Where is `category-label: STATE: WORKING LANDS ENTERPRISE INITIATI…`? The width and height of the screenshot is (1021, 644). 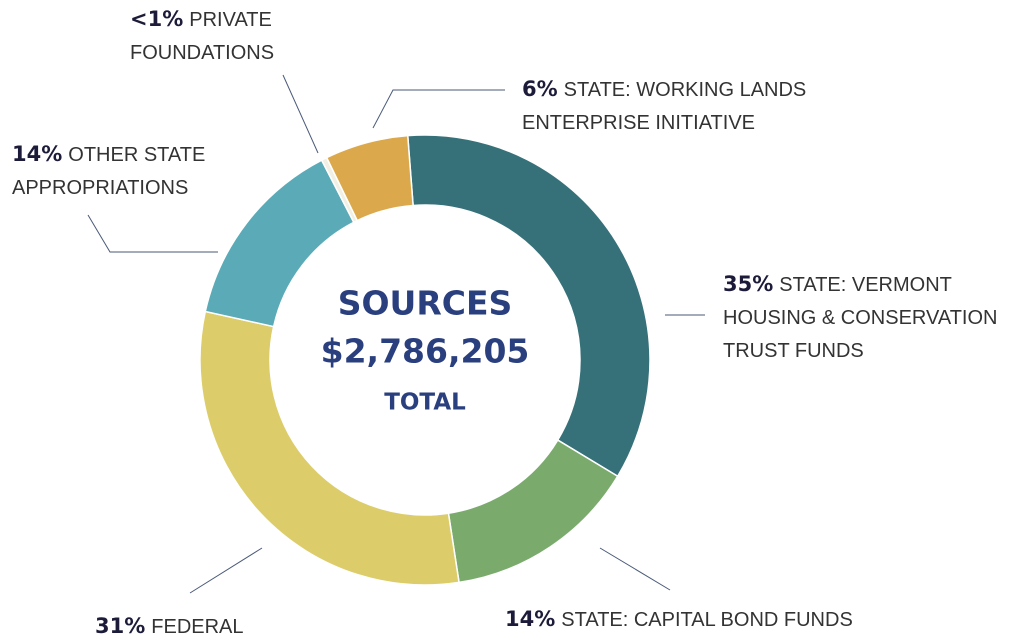 category-label: STATE: WORKING LANDS ENTERPRISE INITIATI… is located at coordinates (664, 106).